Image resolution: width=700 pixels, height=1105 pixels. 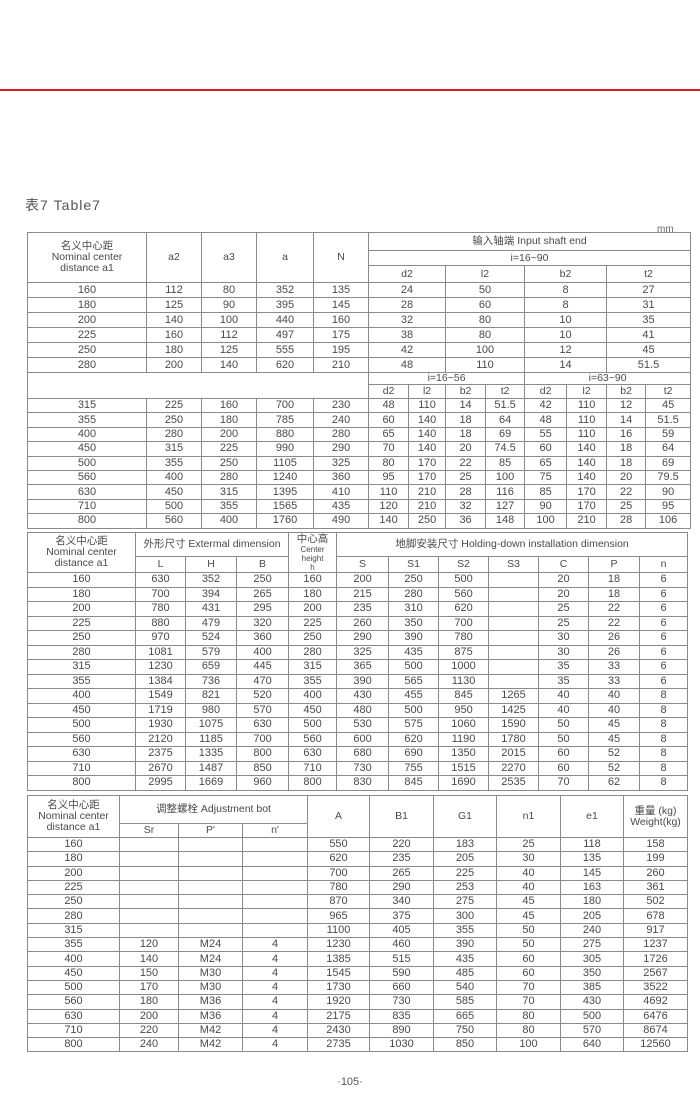 I want to click on table-cell: 394, so click(x=211, y=594).